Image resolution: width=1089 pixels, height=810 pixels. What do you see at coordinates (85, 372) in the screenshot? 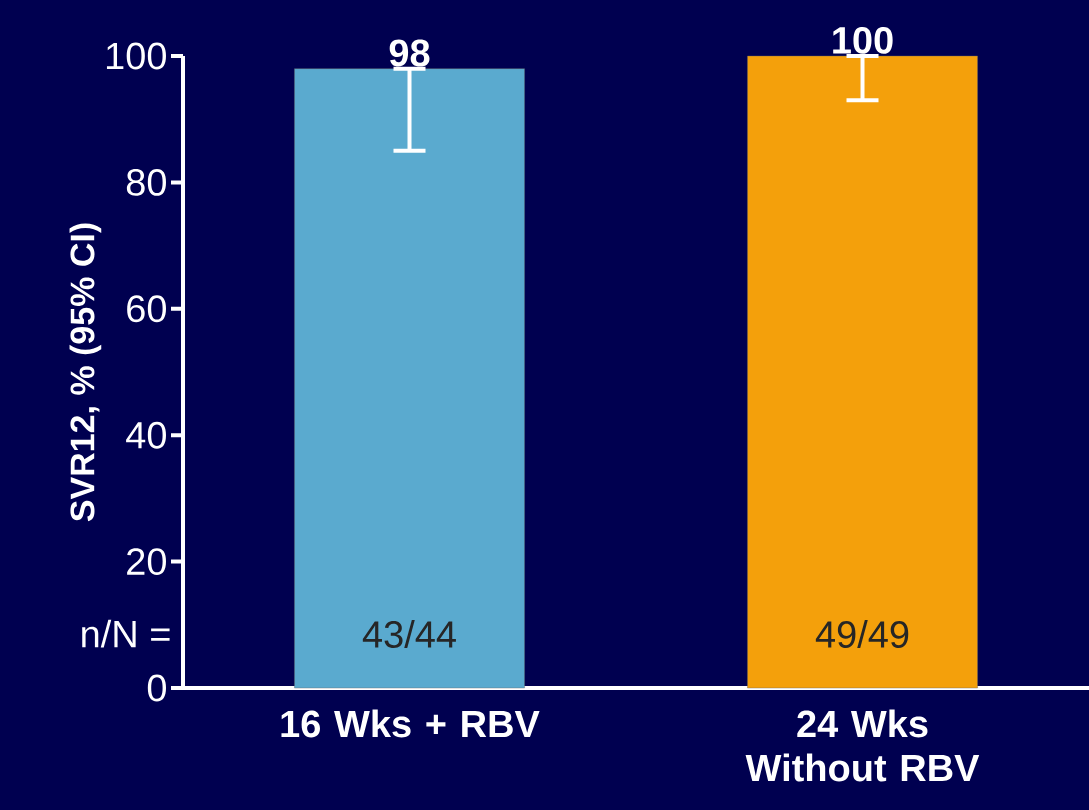
I see `y-axis-title: SVR12, % (95% CI)` at bounding box center [85, 372].